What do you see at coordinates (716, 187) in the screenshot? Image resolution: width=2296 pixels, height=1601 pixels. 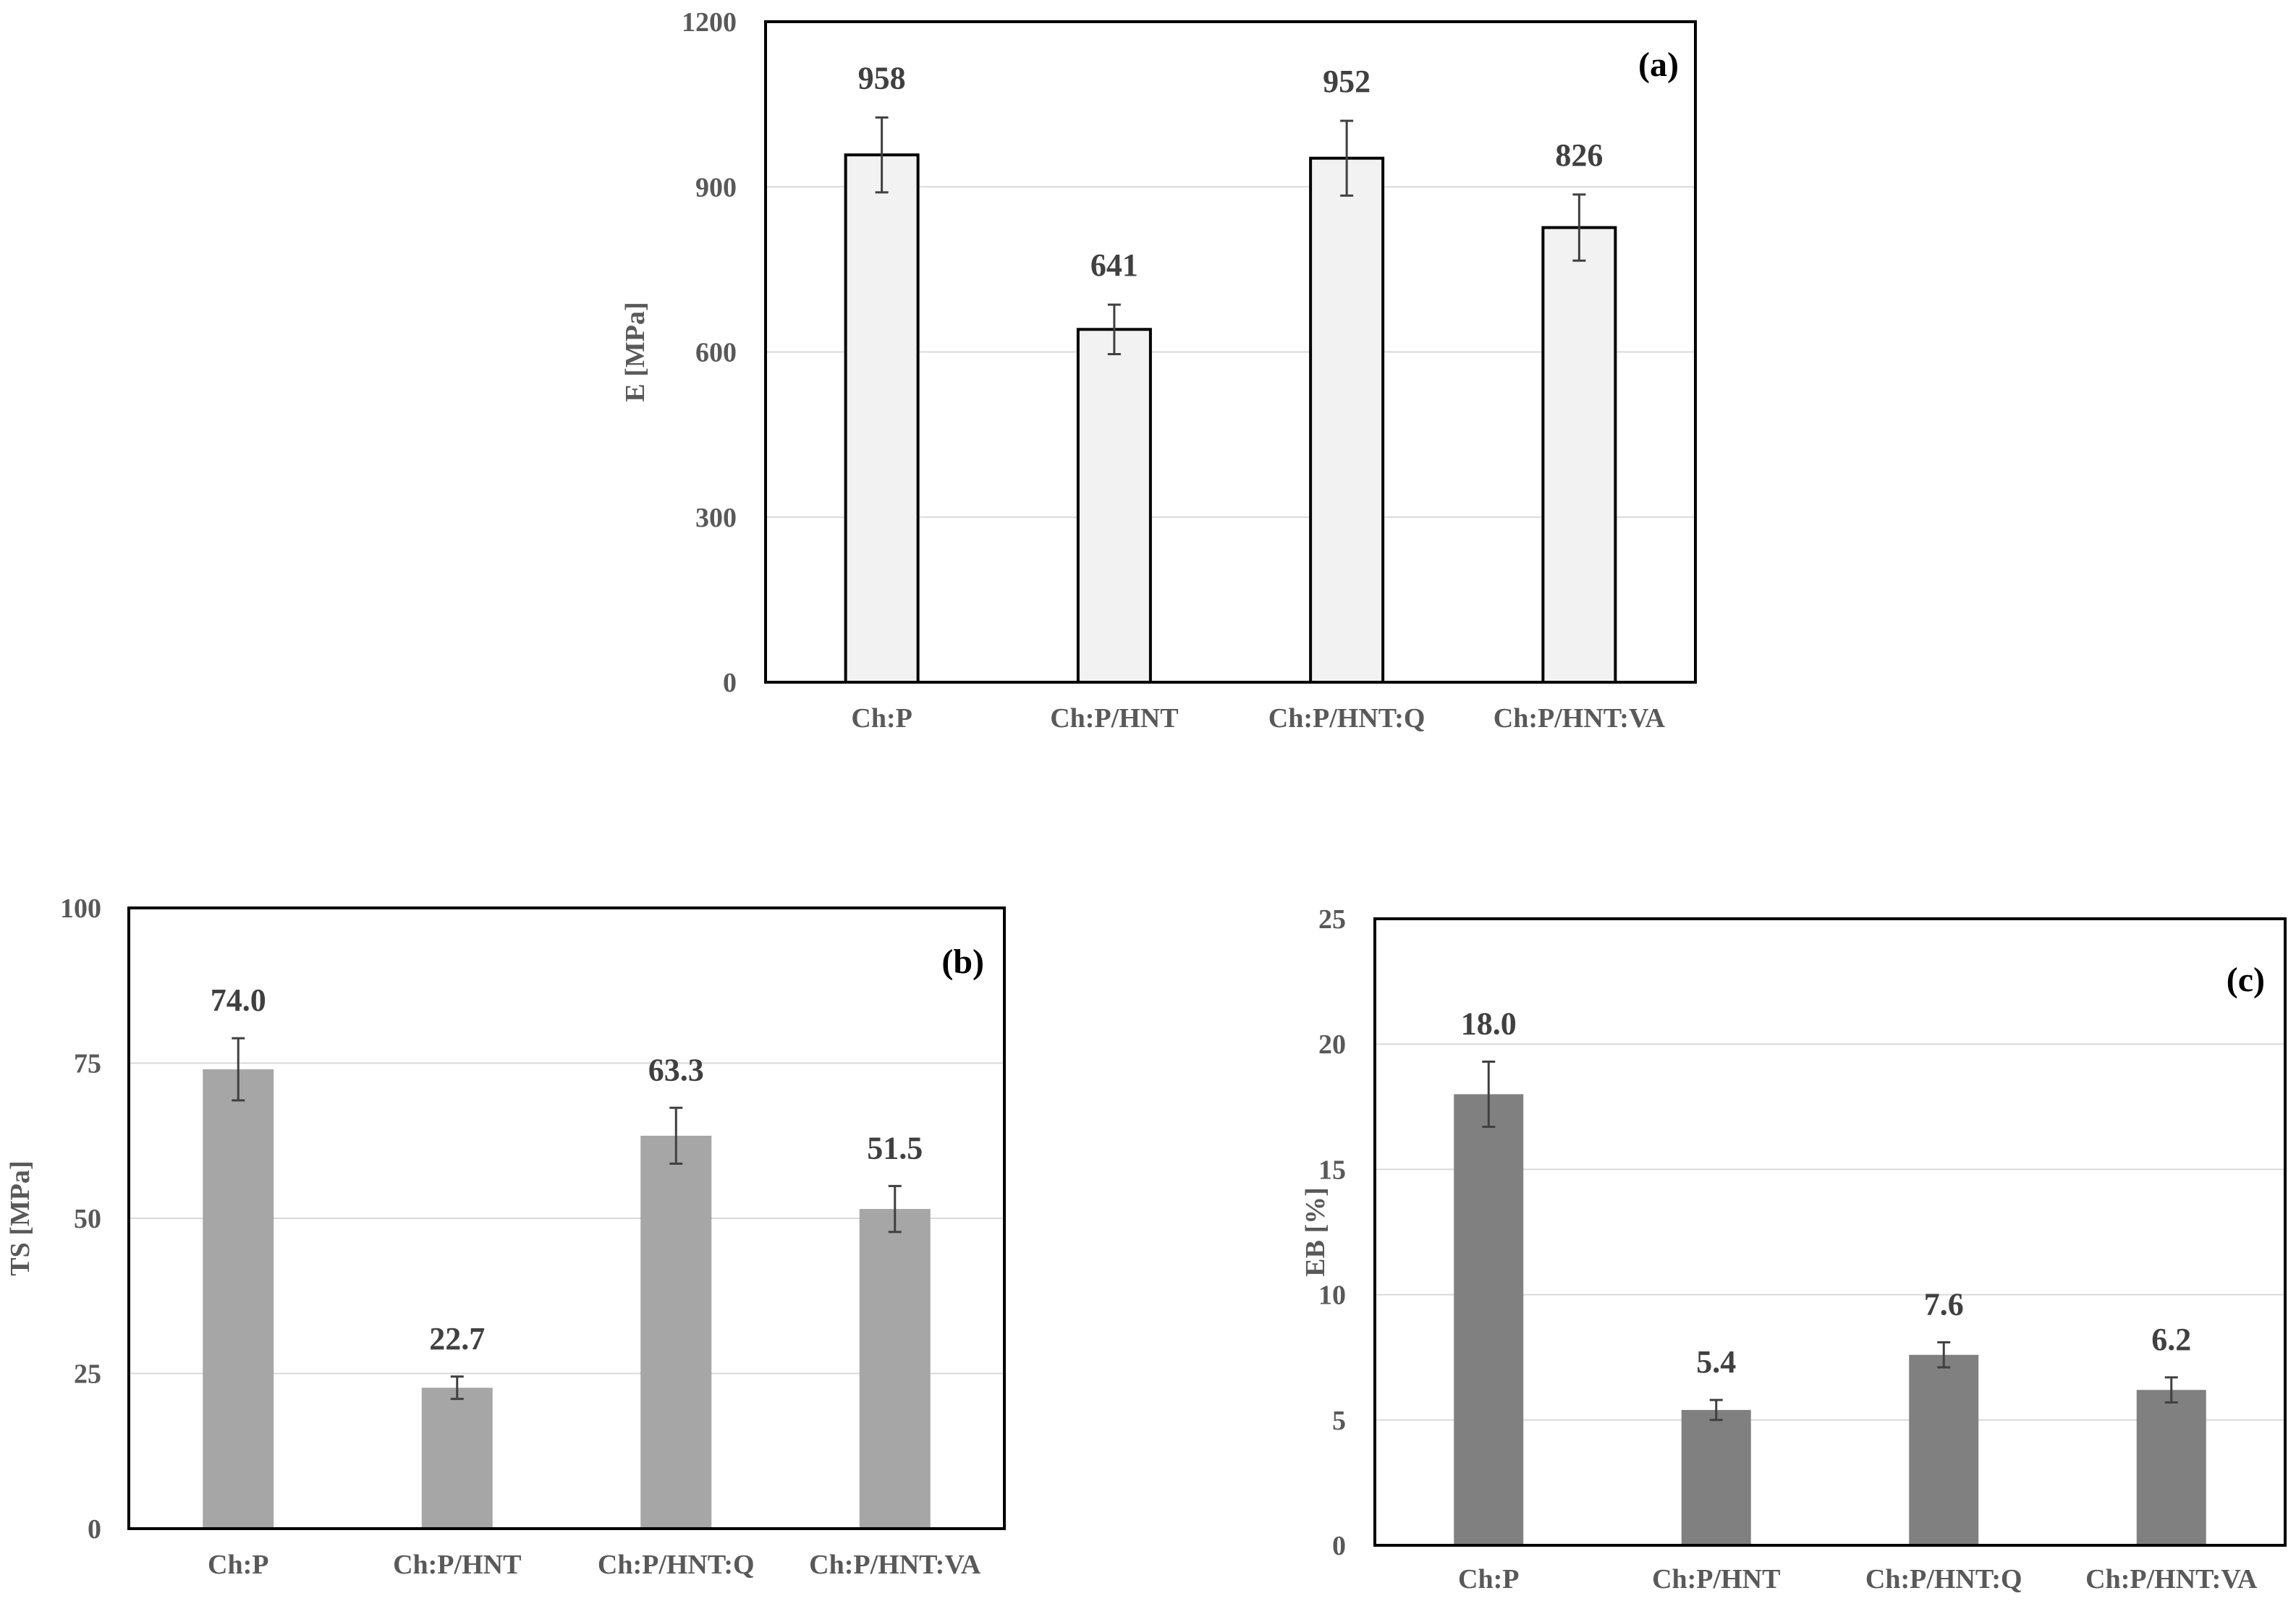 I see `y-tick-label: 900` at bounding box center [716, 187].